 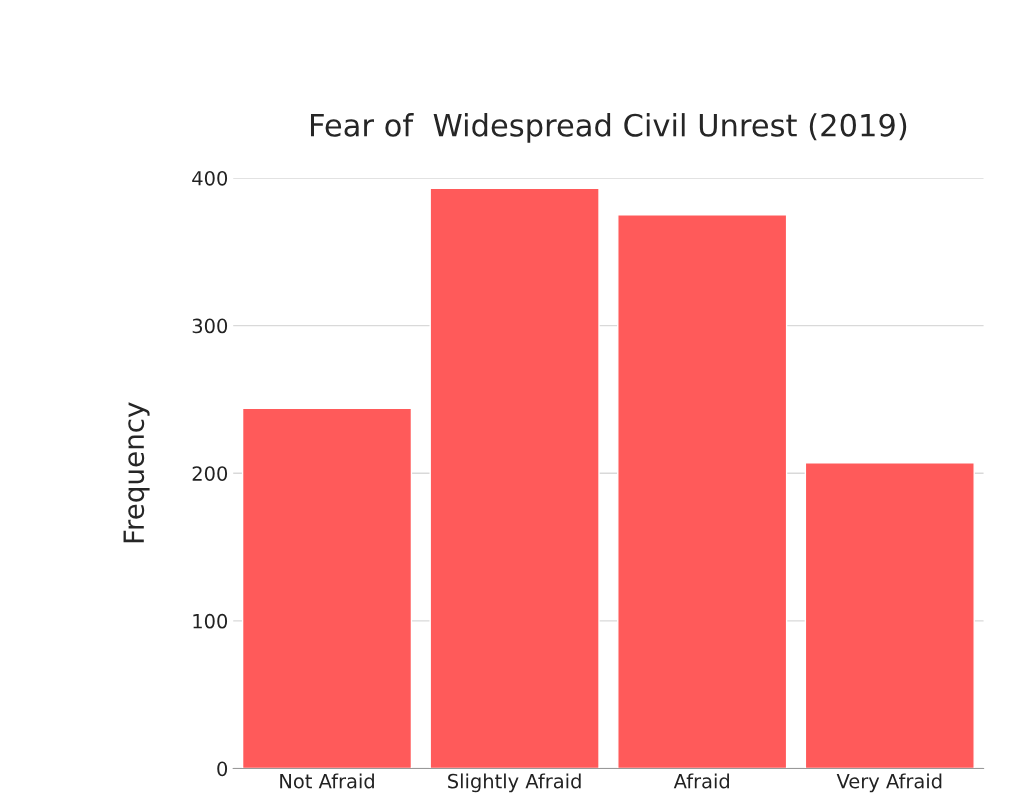 I want to click on y-tick-label: 0, so click(x=222, y=769).